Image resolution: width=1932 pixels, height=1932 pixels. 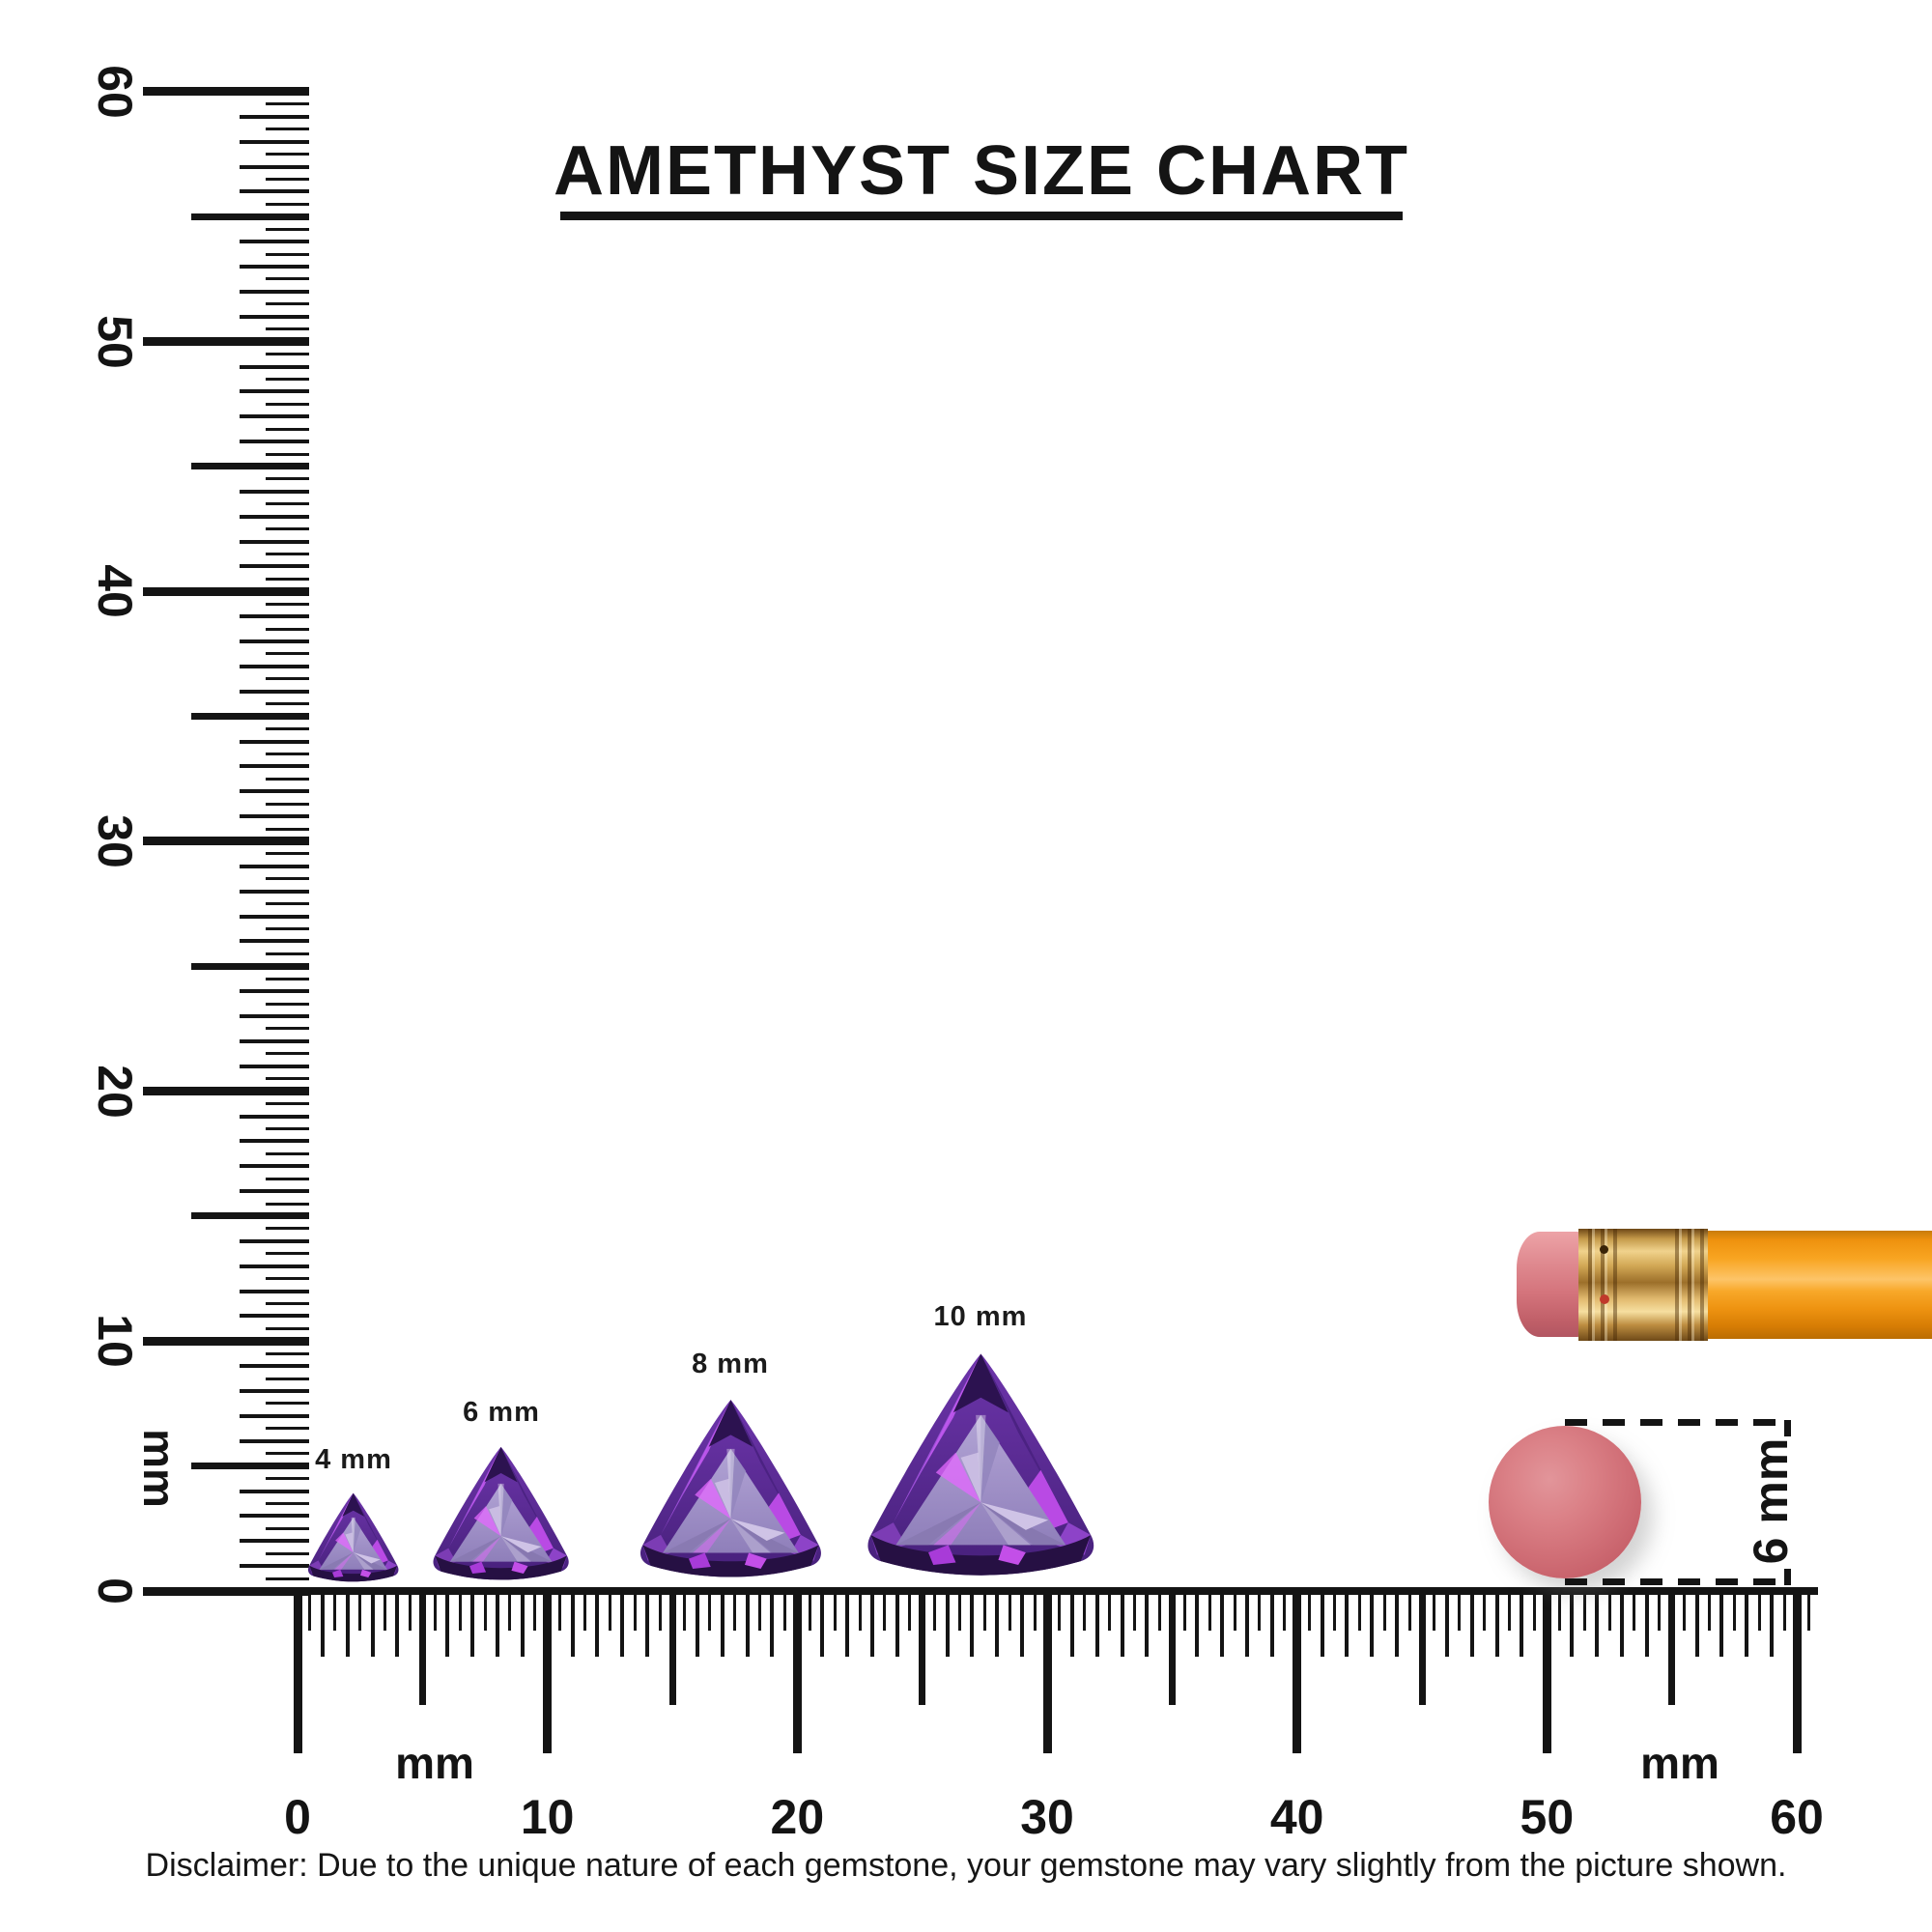 I want to click on hruler-label-50: 50, so click(x=1547, y=1817).